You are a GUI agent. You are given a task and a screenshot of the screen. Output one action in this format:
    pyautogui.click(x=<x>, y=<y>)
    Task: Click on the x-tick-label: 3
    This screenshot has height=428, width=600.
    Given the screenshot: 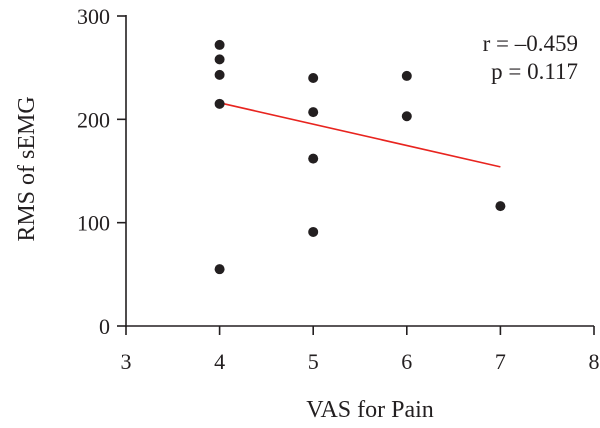 What is the action you would take?
    pyautogui.click(x=126, y=361)
    